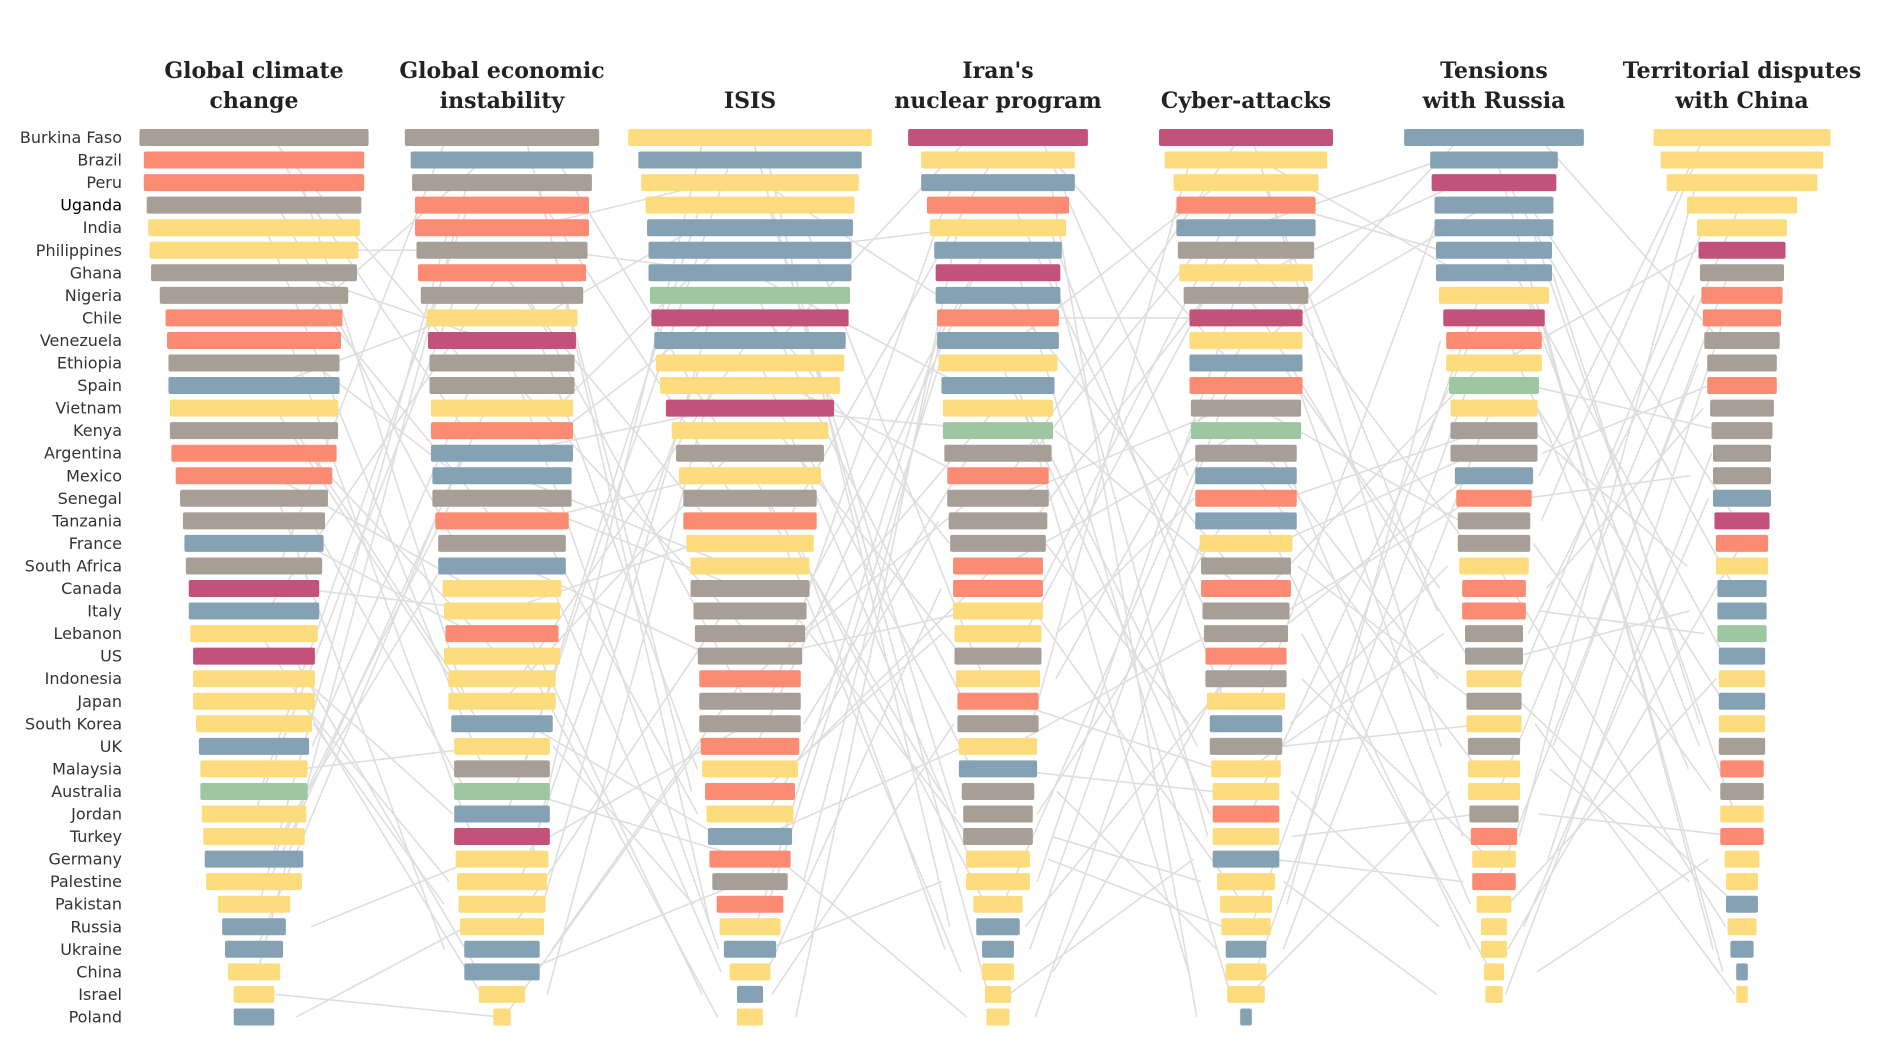 This screenshot has width=1880, height=1060. What do you see at coordinates (87, 633) in the screenshot?
I see `country-label: Lebanon` at bounding box center [87, 633].